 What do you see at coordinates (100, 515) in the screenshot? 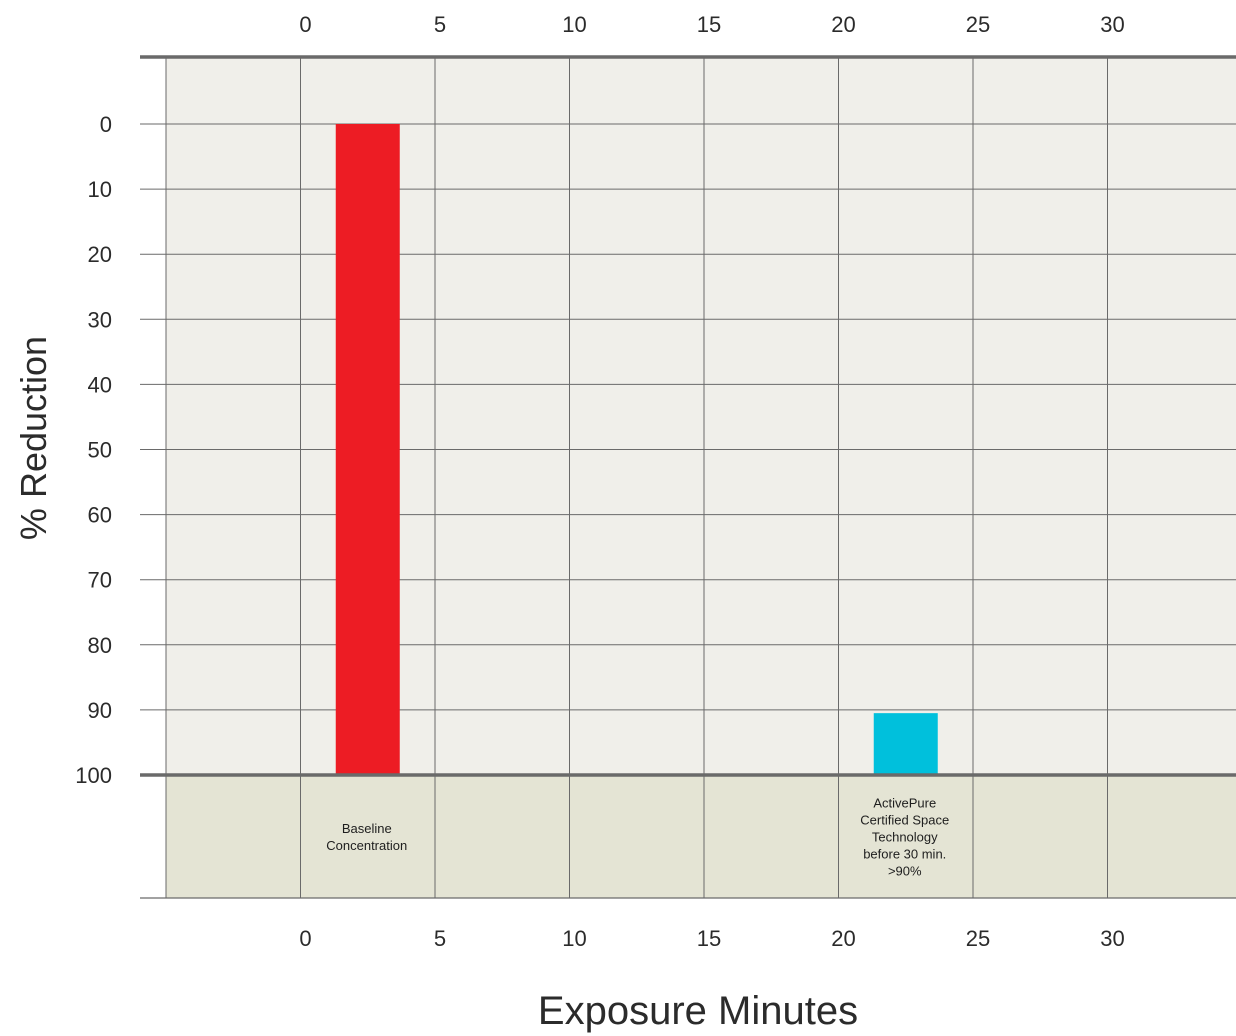
I see `y-tick-label: 60` at bounding box center [100, 515].